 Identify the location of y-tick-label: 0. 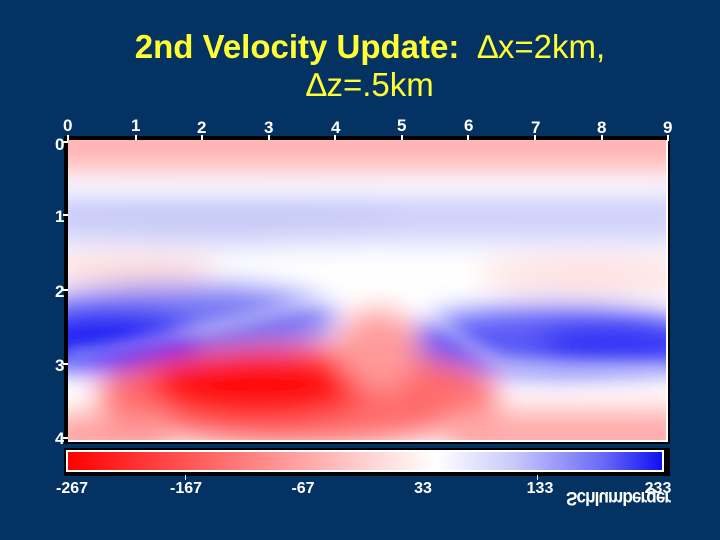
(60, 144).